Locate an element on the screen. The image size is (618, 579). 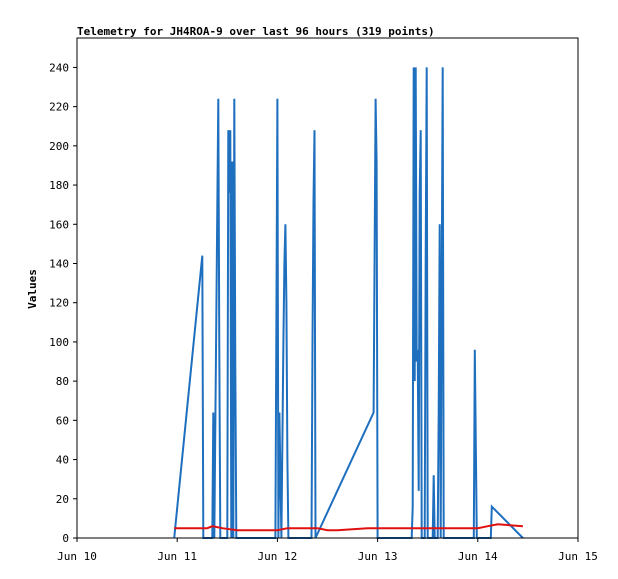
x-tick-label: Jun 15 is located at coordinates (578, 556).